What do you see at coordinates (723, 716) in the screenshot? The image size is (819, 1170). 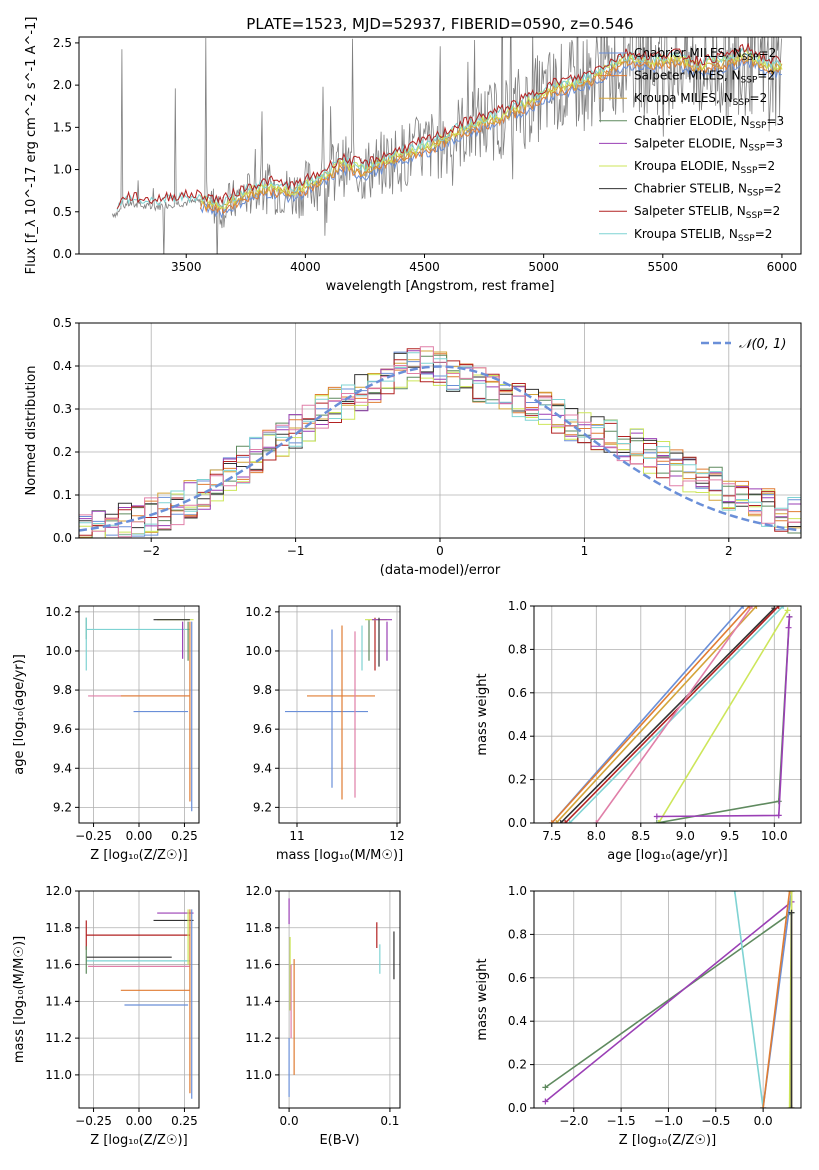 I see `weight-line-kroupa_elodie` at bounding box center [723, 716].